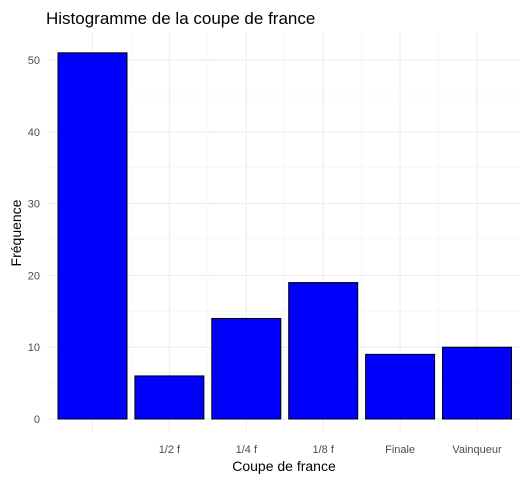 The height and width of the screenshot is (481, 530). What do you see at coordinates (34, 348) in the screenshot?
I see `y-tick-label: 10` at bounding box center [34, 348].